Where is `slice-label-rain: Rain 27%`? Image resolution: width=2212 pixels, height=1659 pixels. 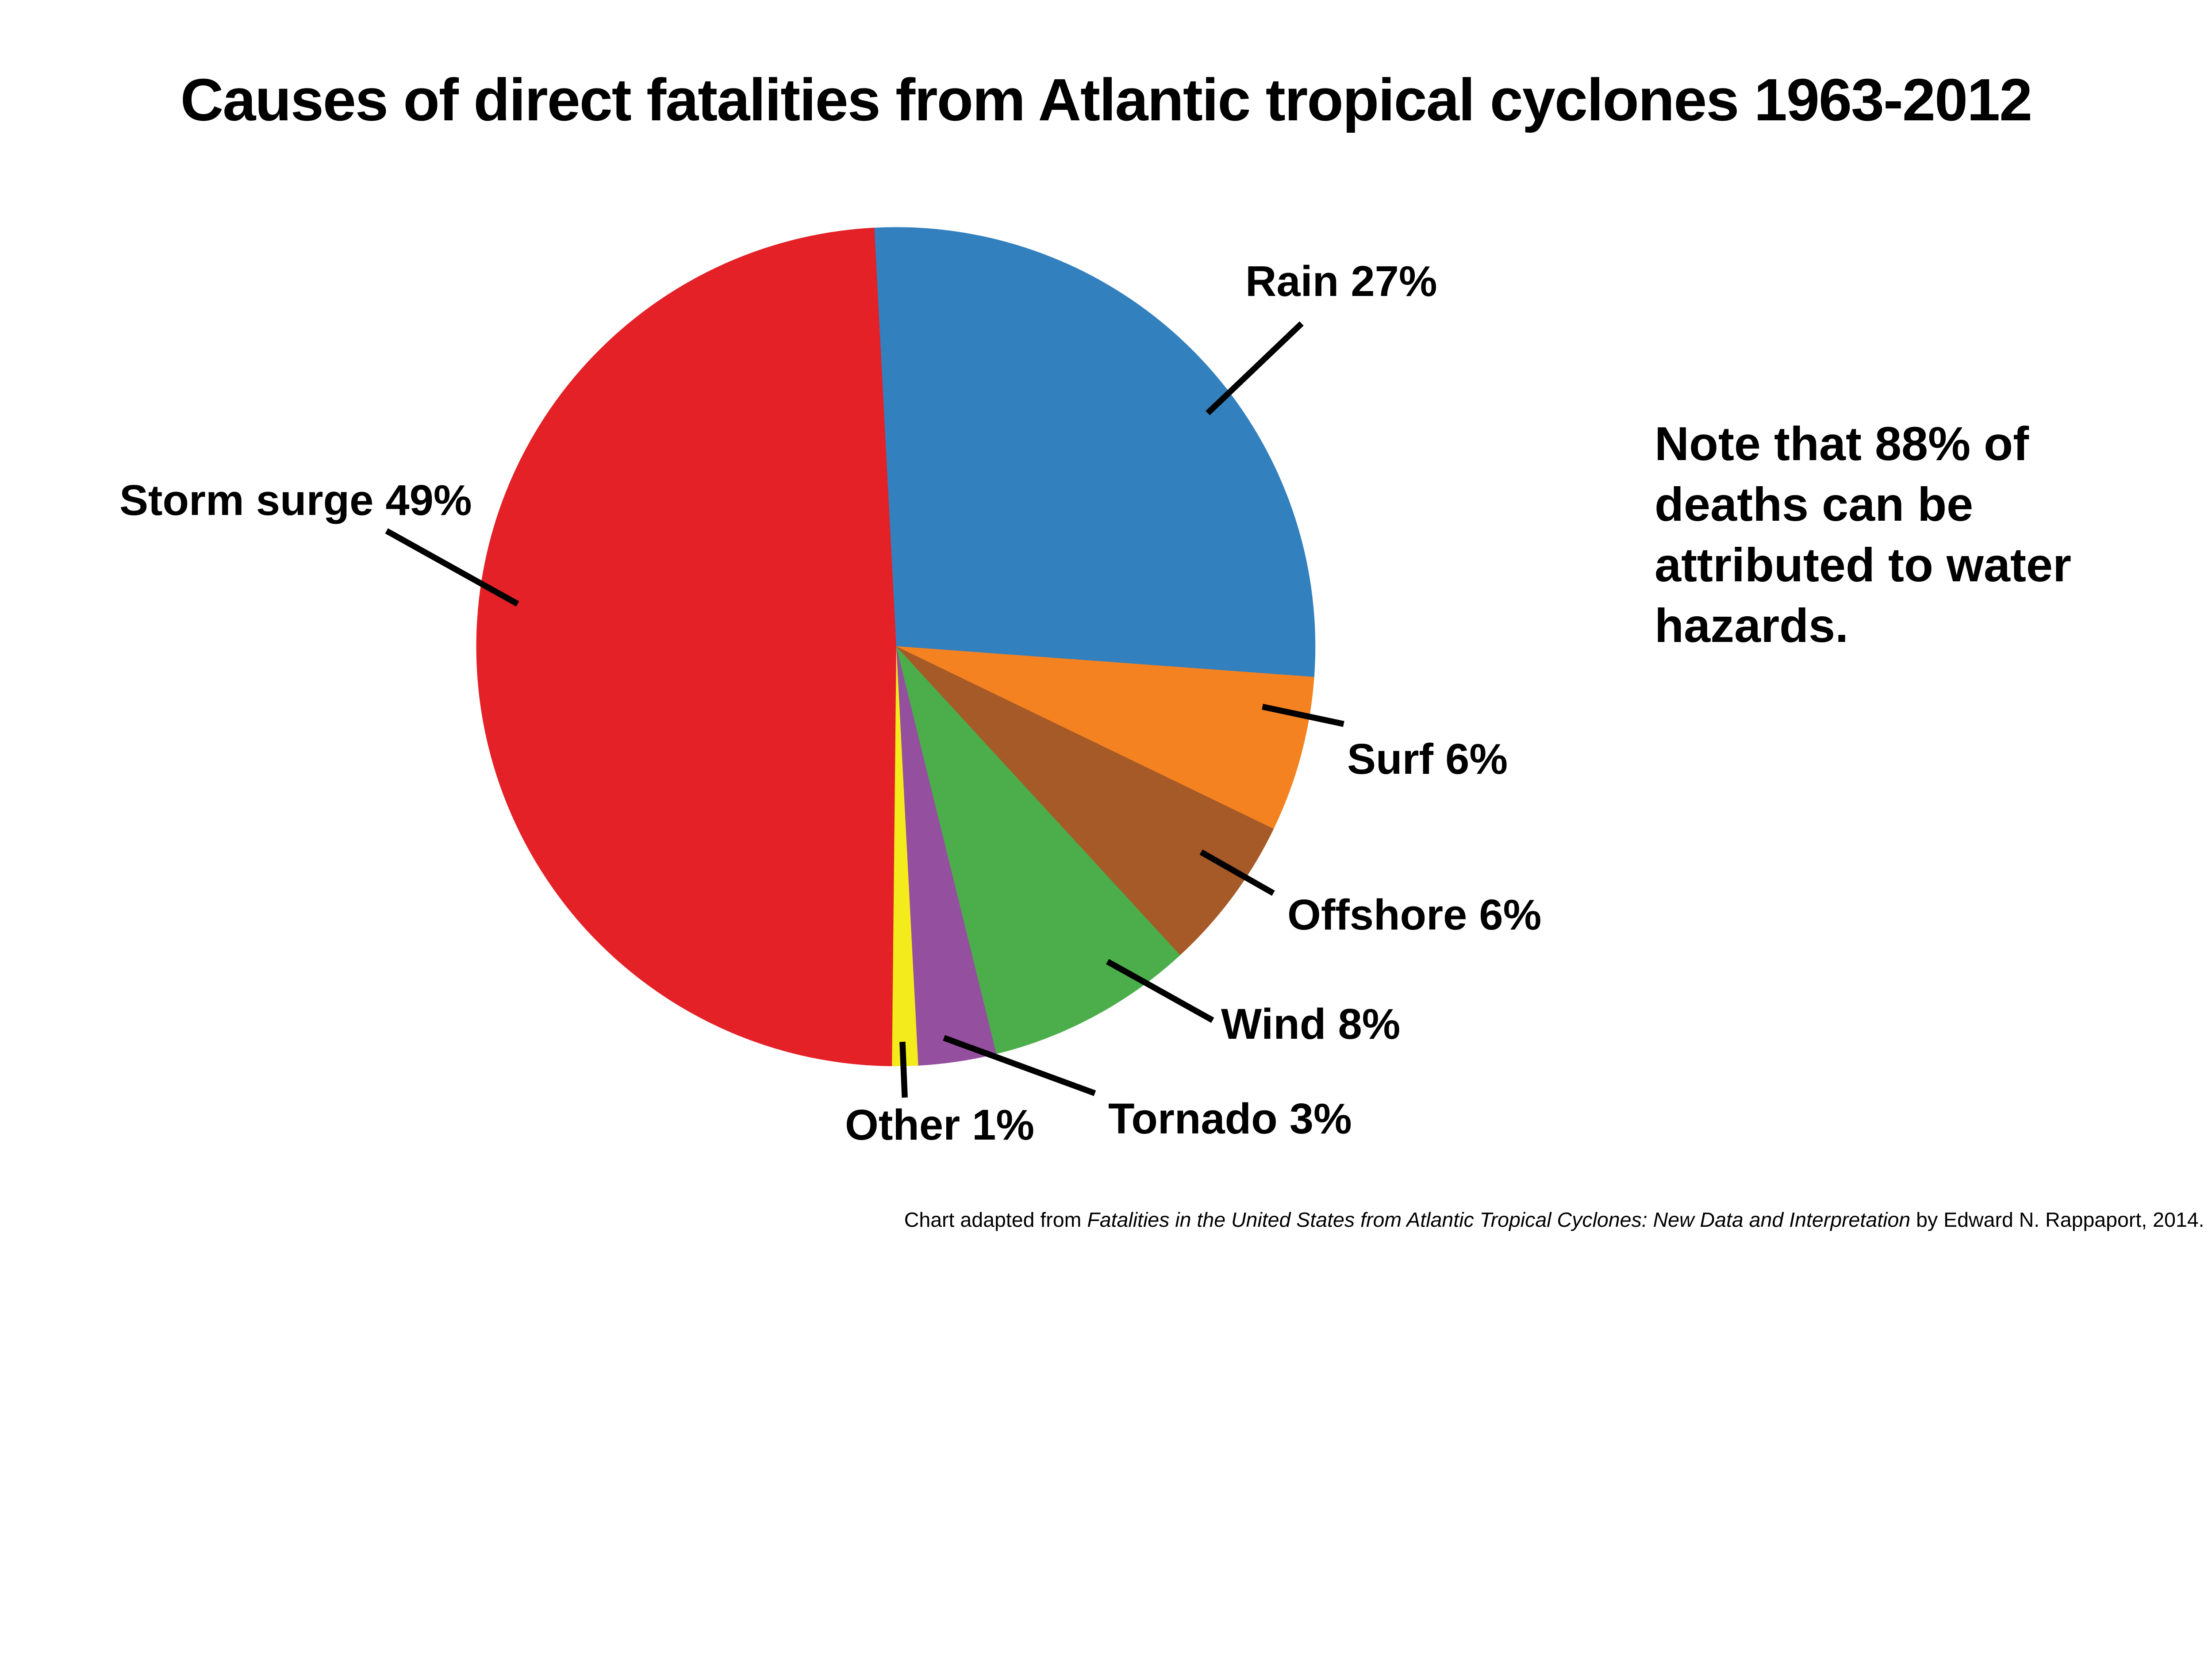
slice-label-rain: Rain 27% is located at coordinates (1341, 281).